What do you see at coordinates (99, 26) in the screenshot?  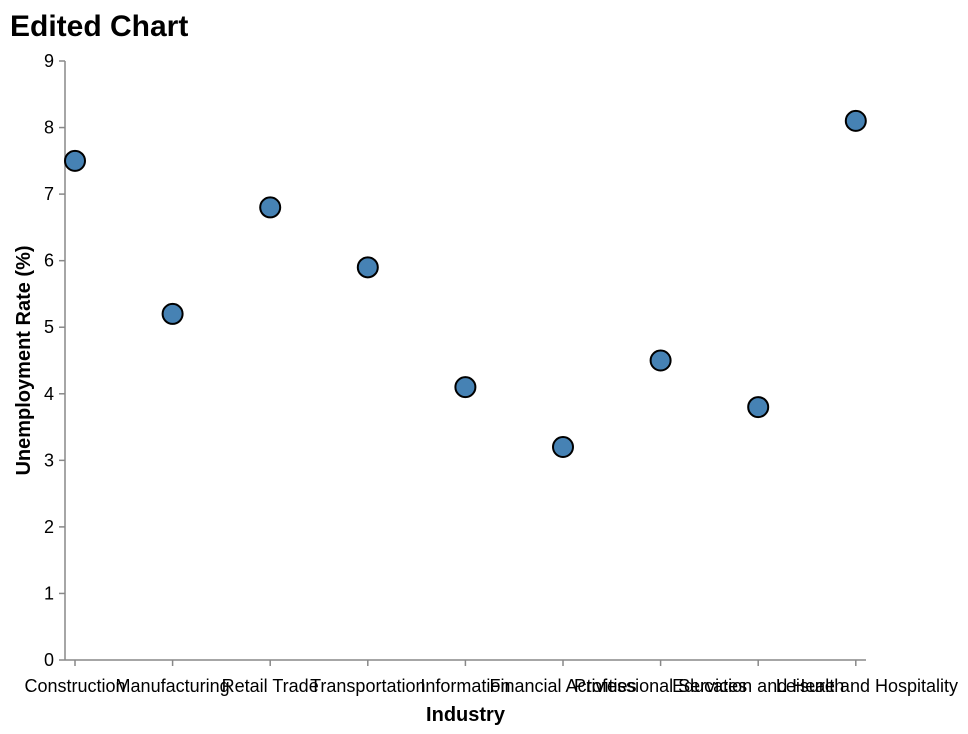 I see `chart-title: Edited Chart` at bounding box center [99, 26].